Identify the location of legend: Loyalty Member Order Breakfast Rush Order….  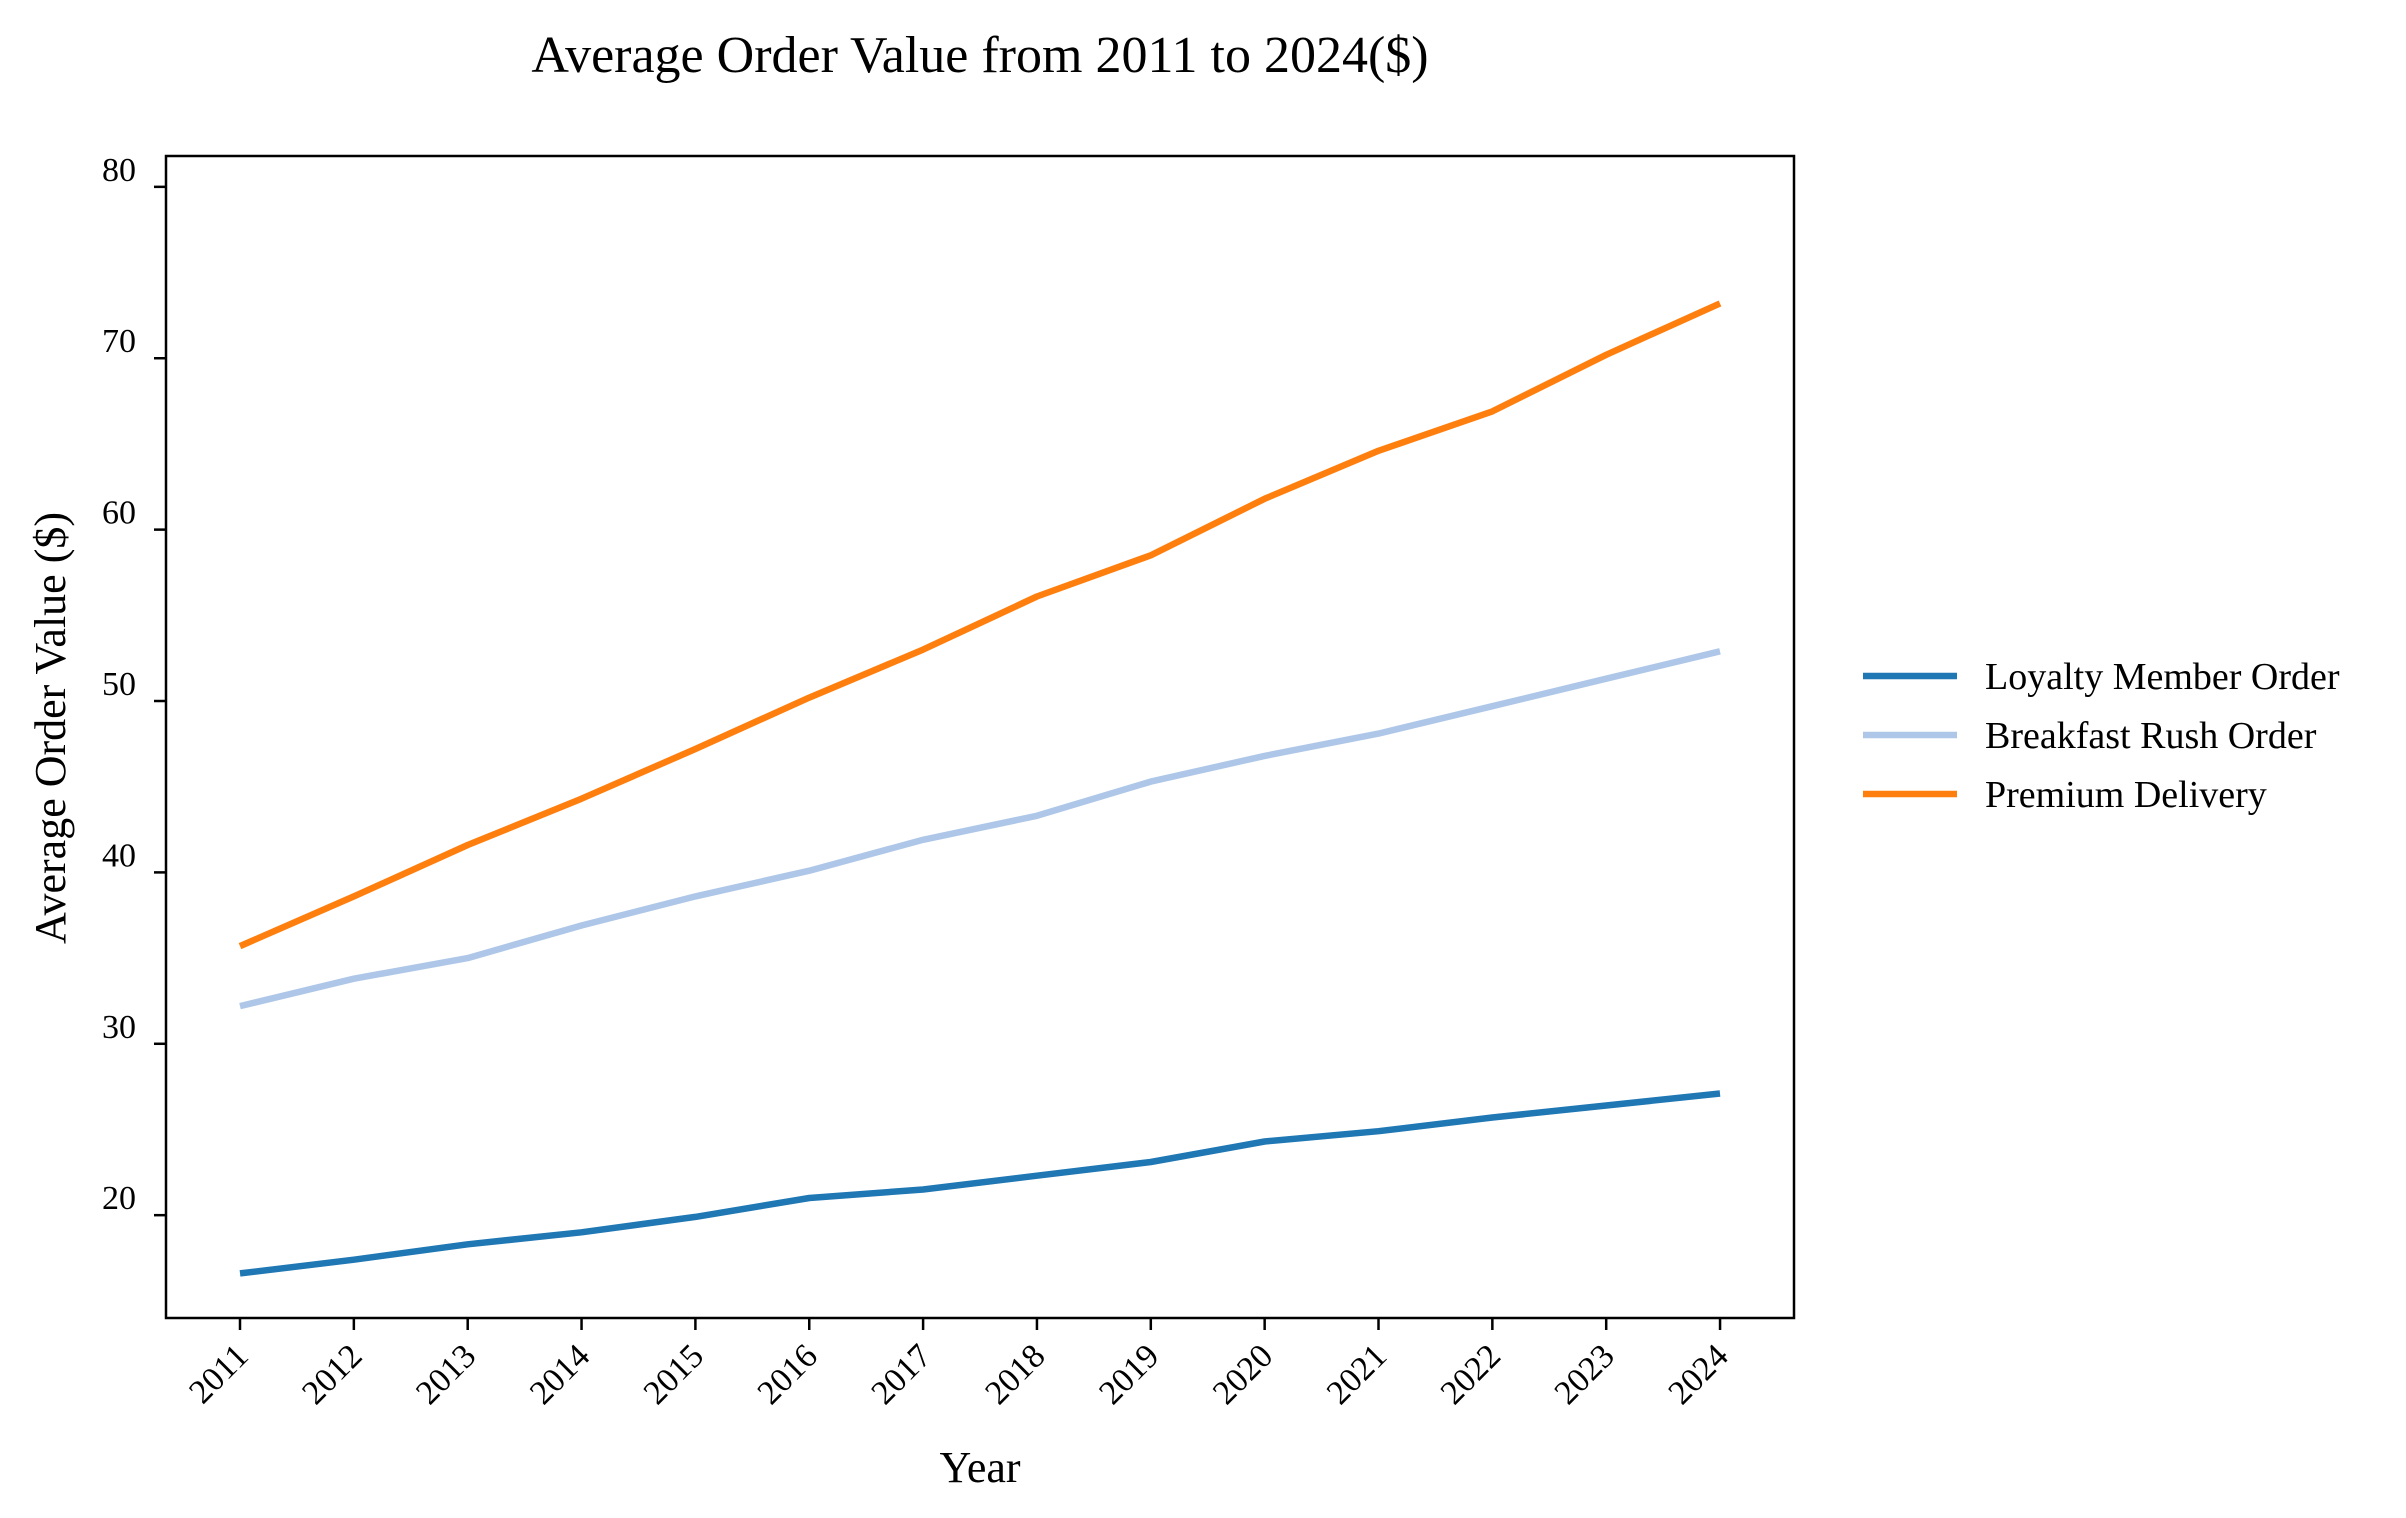
(2101, 736).